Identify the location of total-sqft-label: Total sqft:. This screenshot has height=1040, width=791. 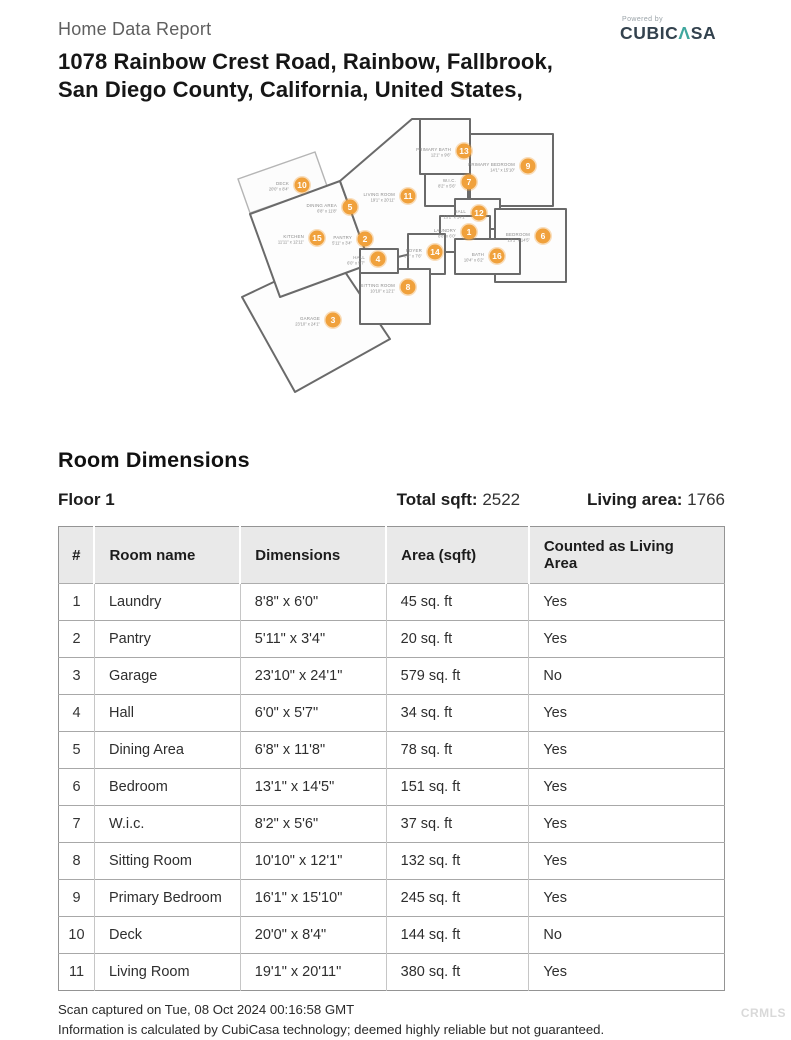
(437, 500).